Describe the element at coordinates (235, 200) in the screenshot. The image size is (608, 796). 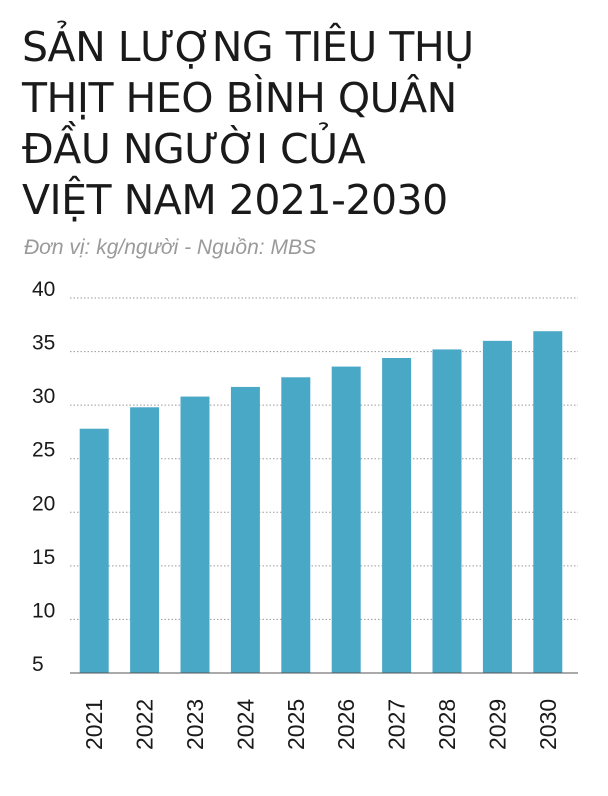
I see `chart-title-line: VIỆT NAM 2021-2030` at that location.